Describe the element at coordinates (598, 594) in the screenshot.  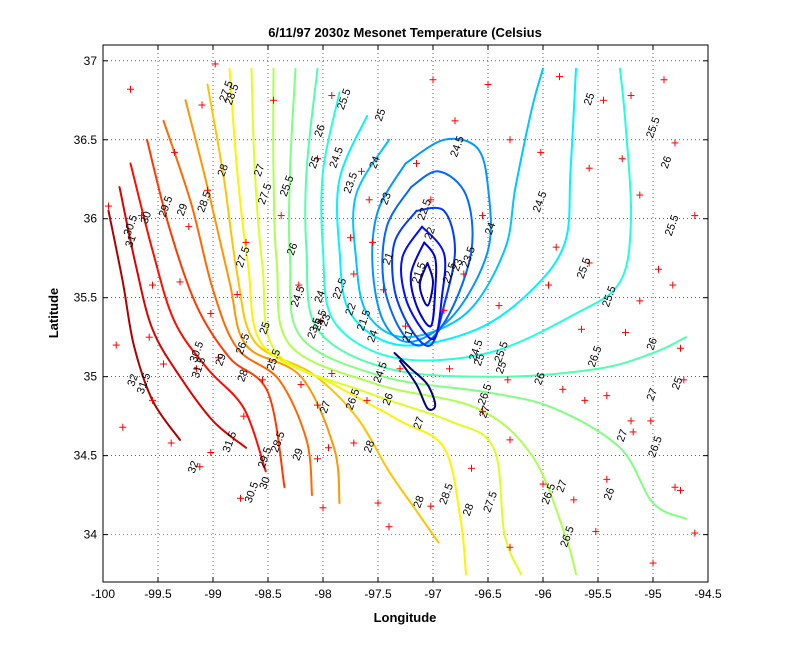
I see `x-tick-label: -95.5` at that location.